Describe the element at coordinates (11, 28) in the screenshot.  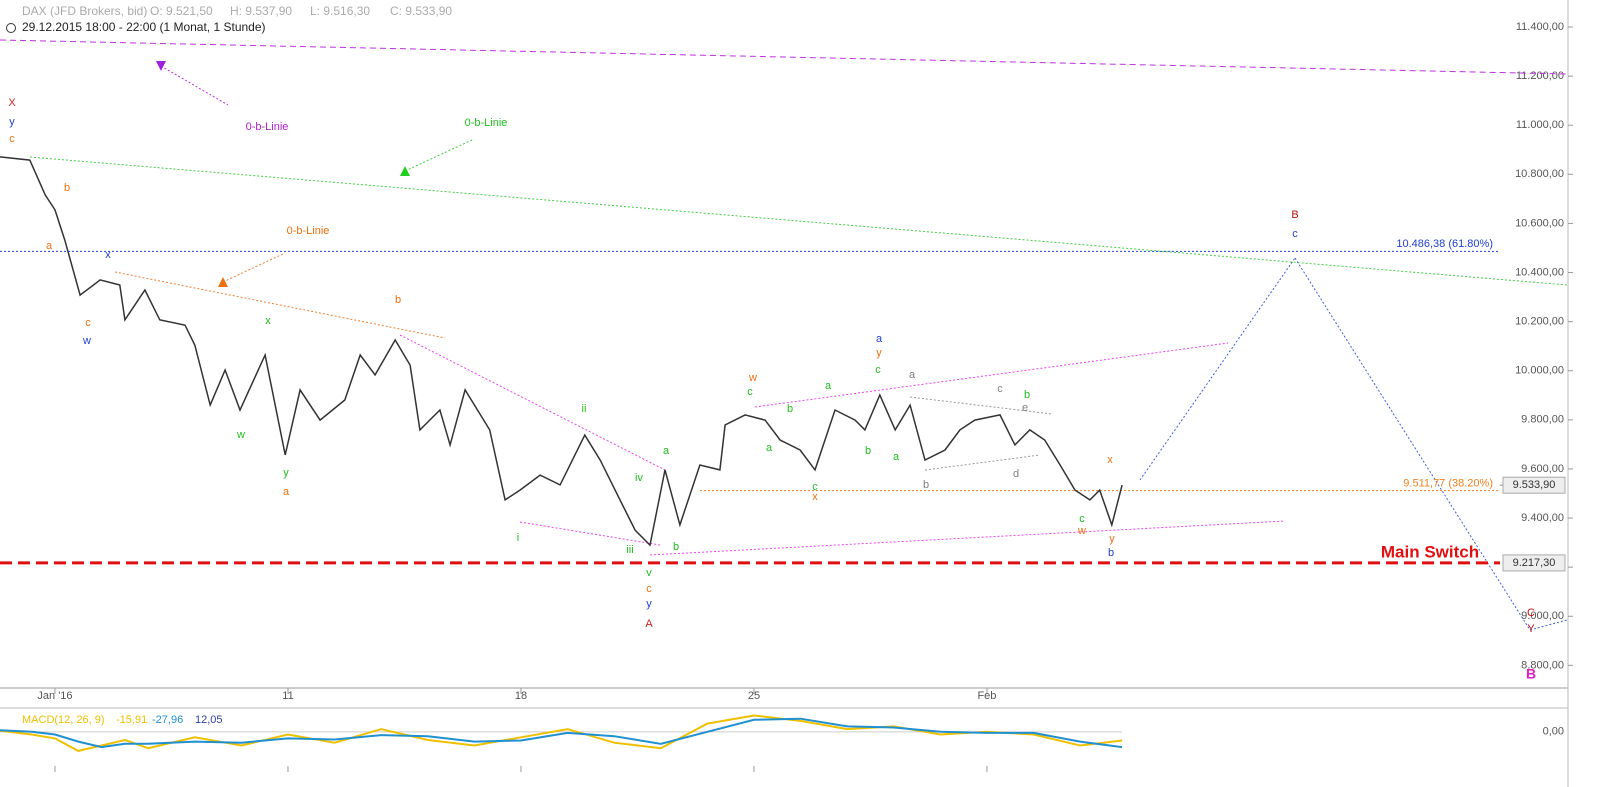
I see `clock-icon` at that location.